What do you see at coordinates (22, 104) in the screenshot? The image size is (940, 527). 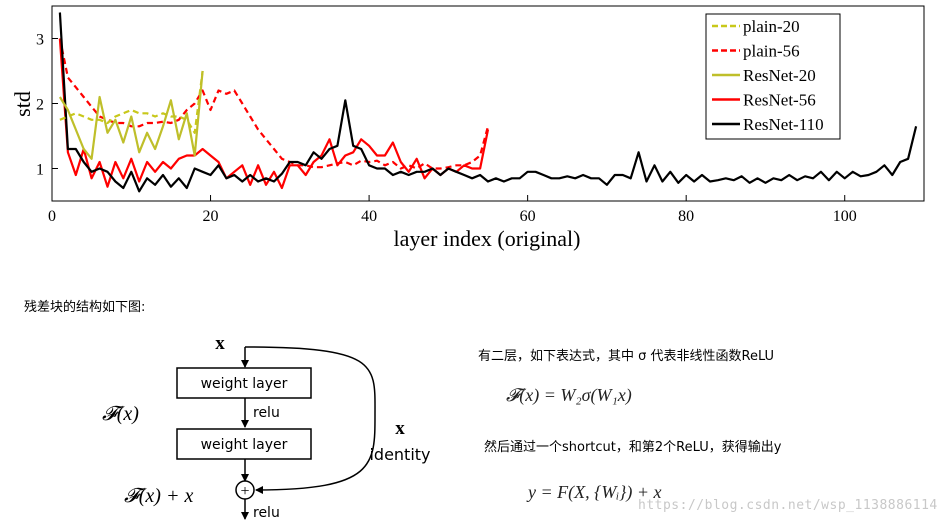 I see `y-axis-label: std` at bounding box center [22, 104].